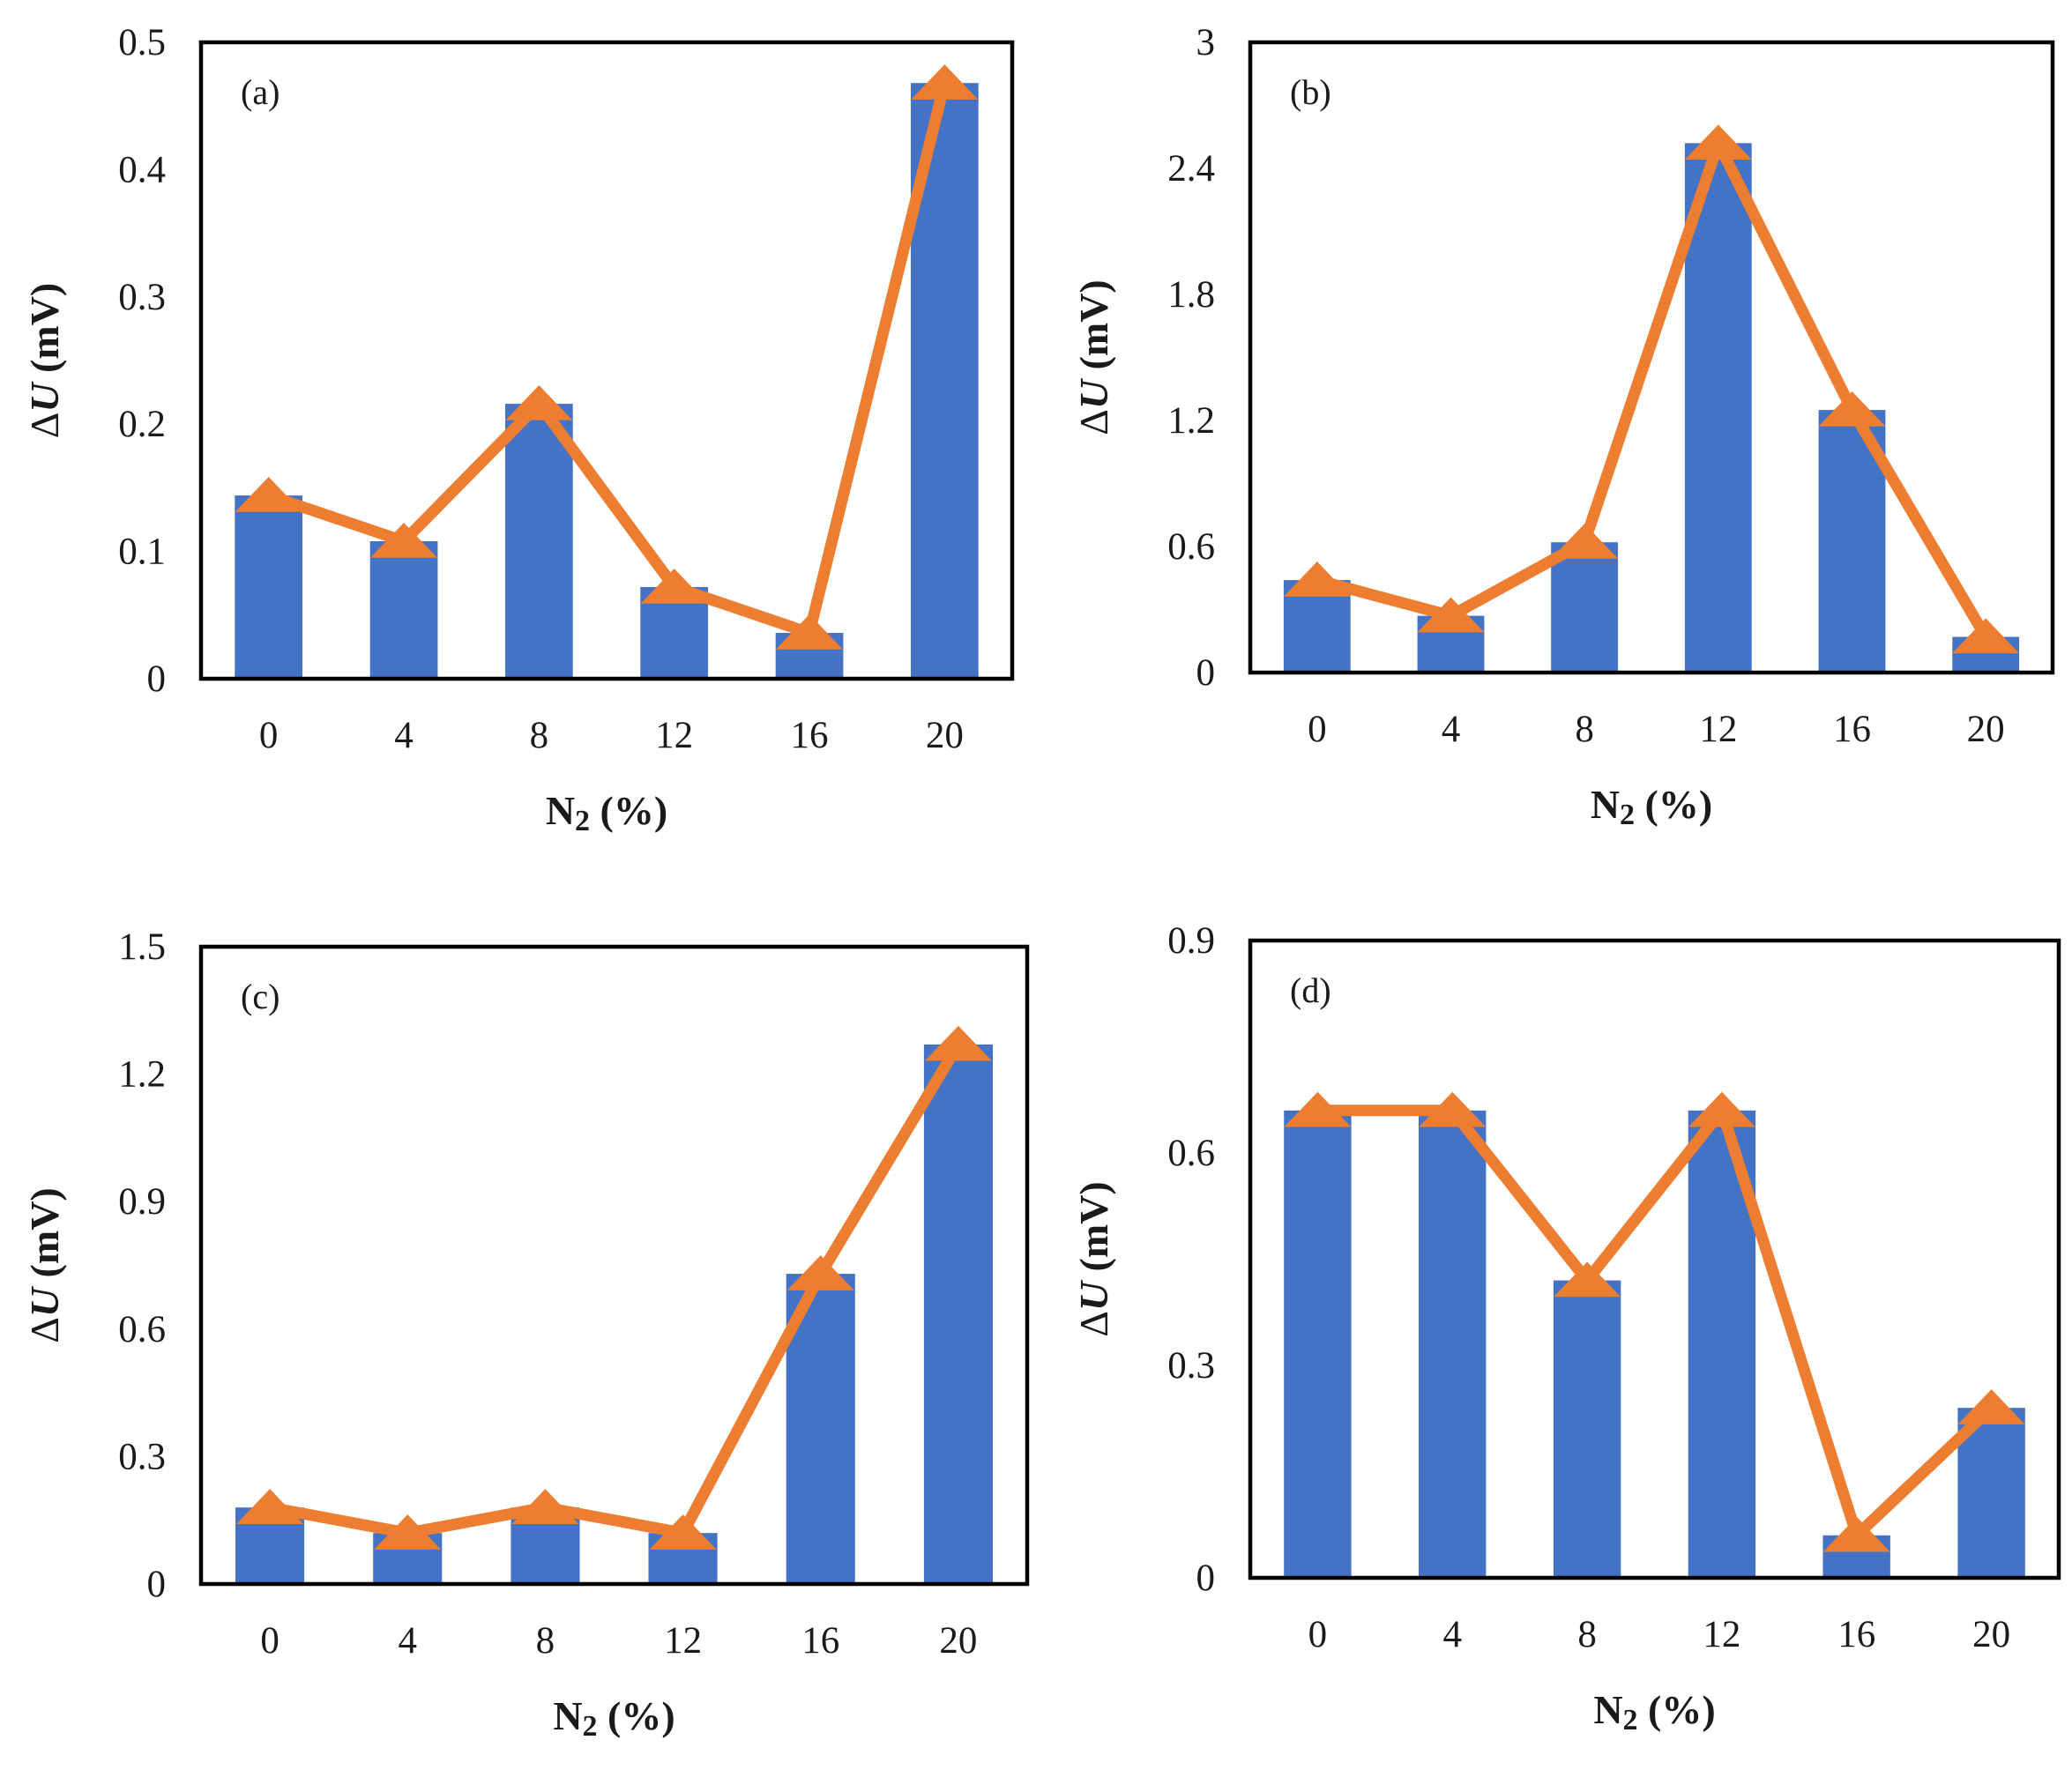 Image resolution: width=2072 pixels, height=1770 pixels. I want to click on y-tick-label-b: 0, so click(1206, 673).